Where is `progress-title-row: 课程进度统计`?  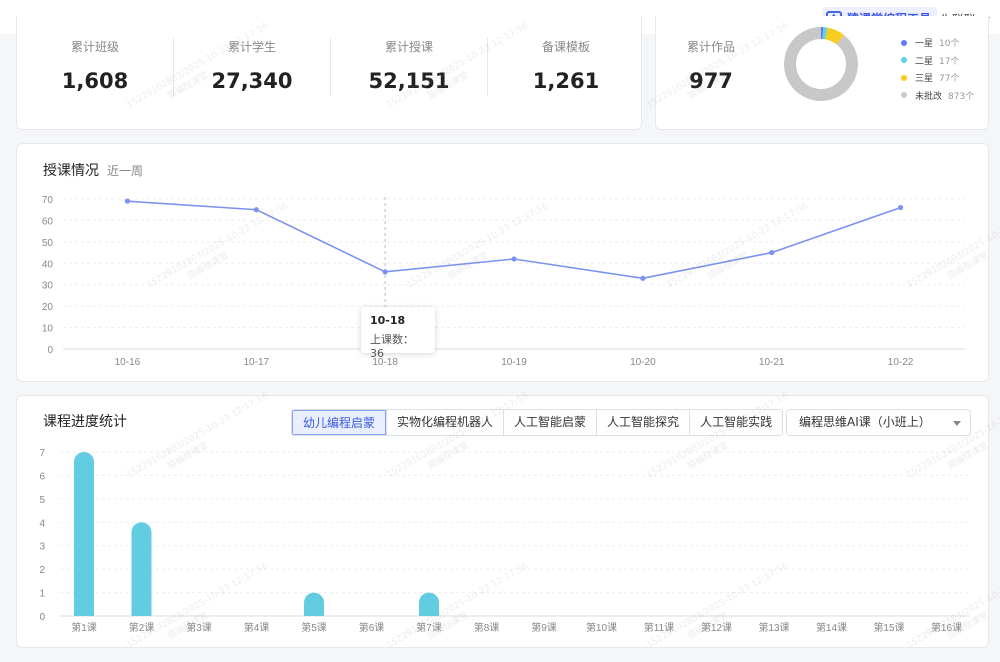 progress-title-row: 课程进度统计 is located at coordinates (85, 421).